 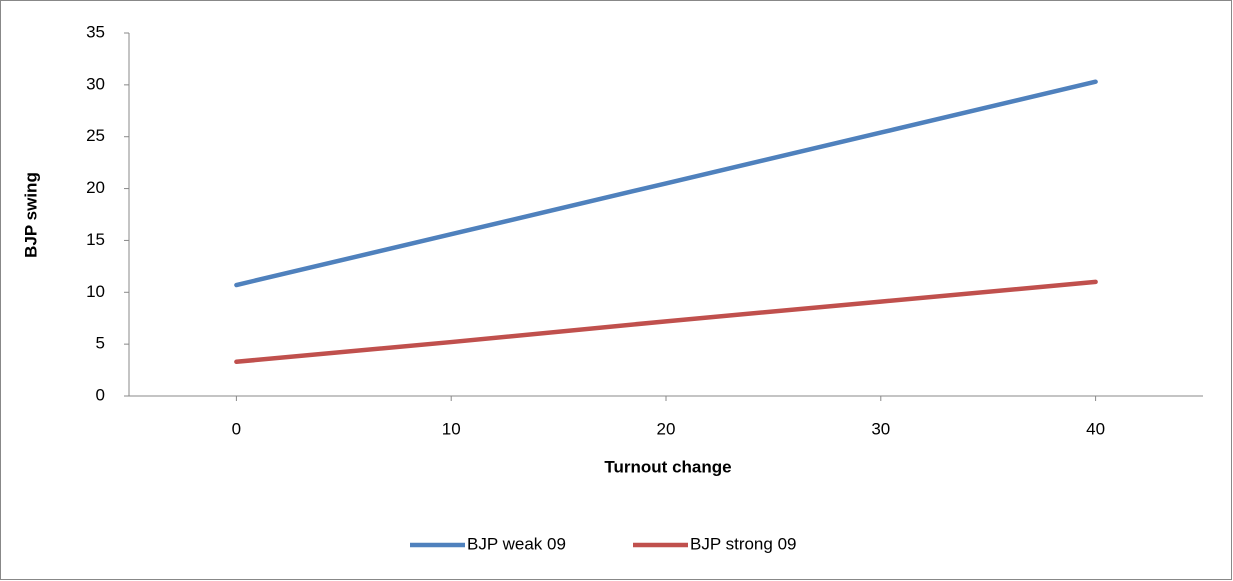 What do you see at coordinates (95, 239) in the screenshot?
I see `y-tick-label: 15` at bounding box center [95, 239].